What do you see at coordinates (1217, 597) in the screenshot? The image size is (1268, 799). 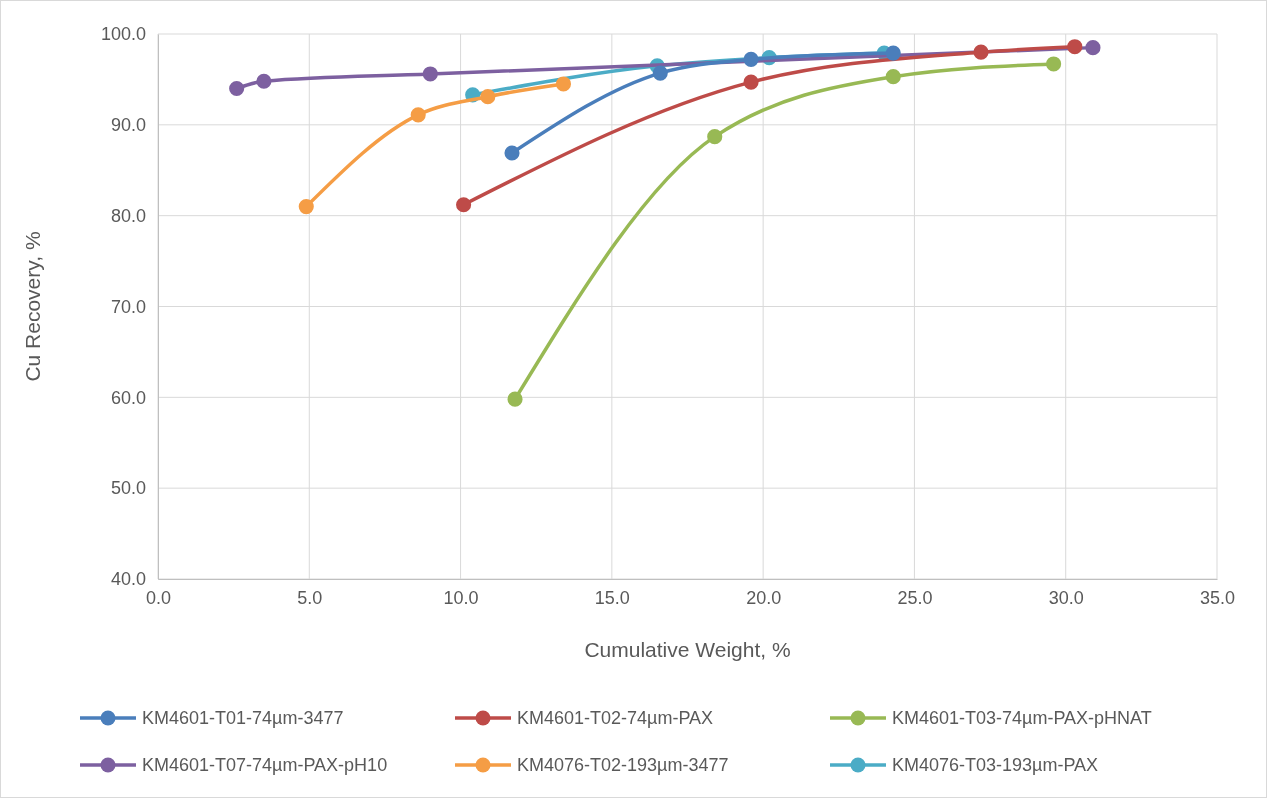 I see `x-tick-label: 35.0` at bounding box center [1217, 597].